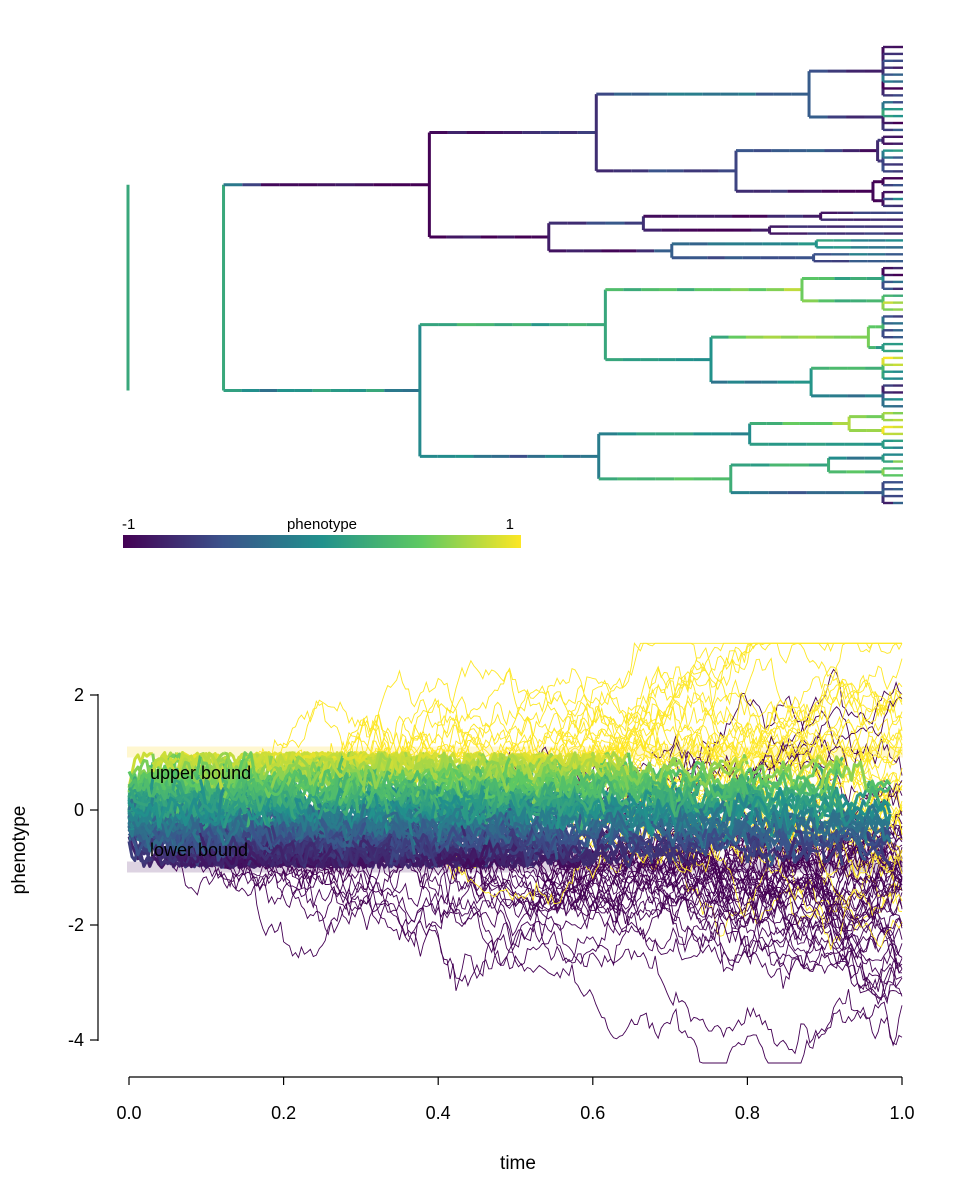 The height and width of the screenshot is (1200, 960). I want to click on tree-tips, so click(836, 275).